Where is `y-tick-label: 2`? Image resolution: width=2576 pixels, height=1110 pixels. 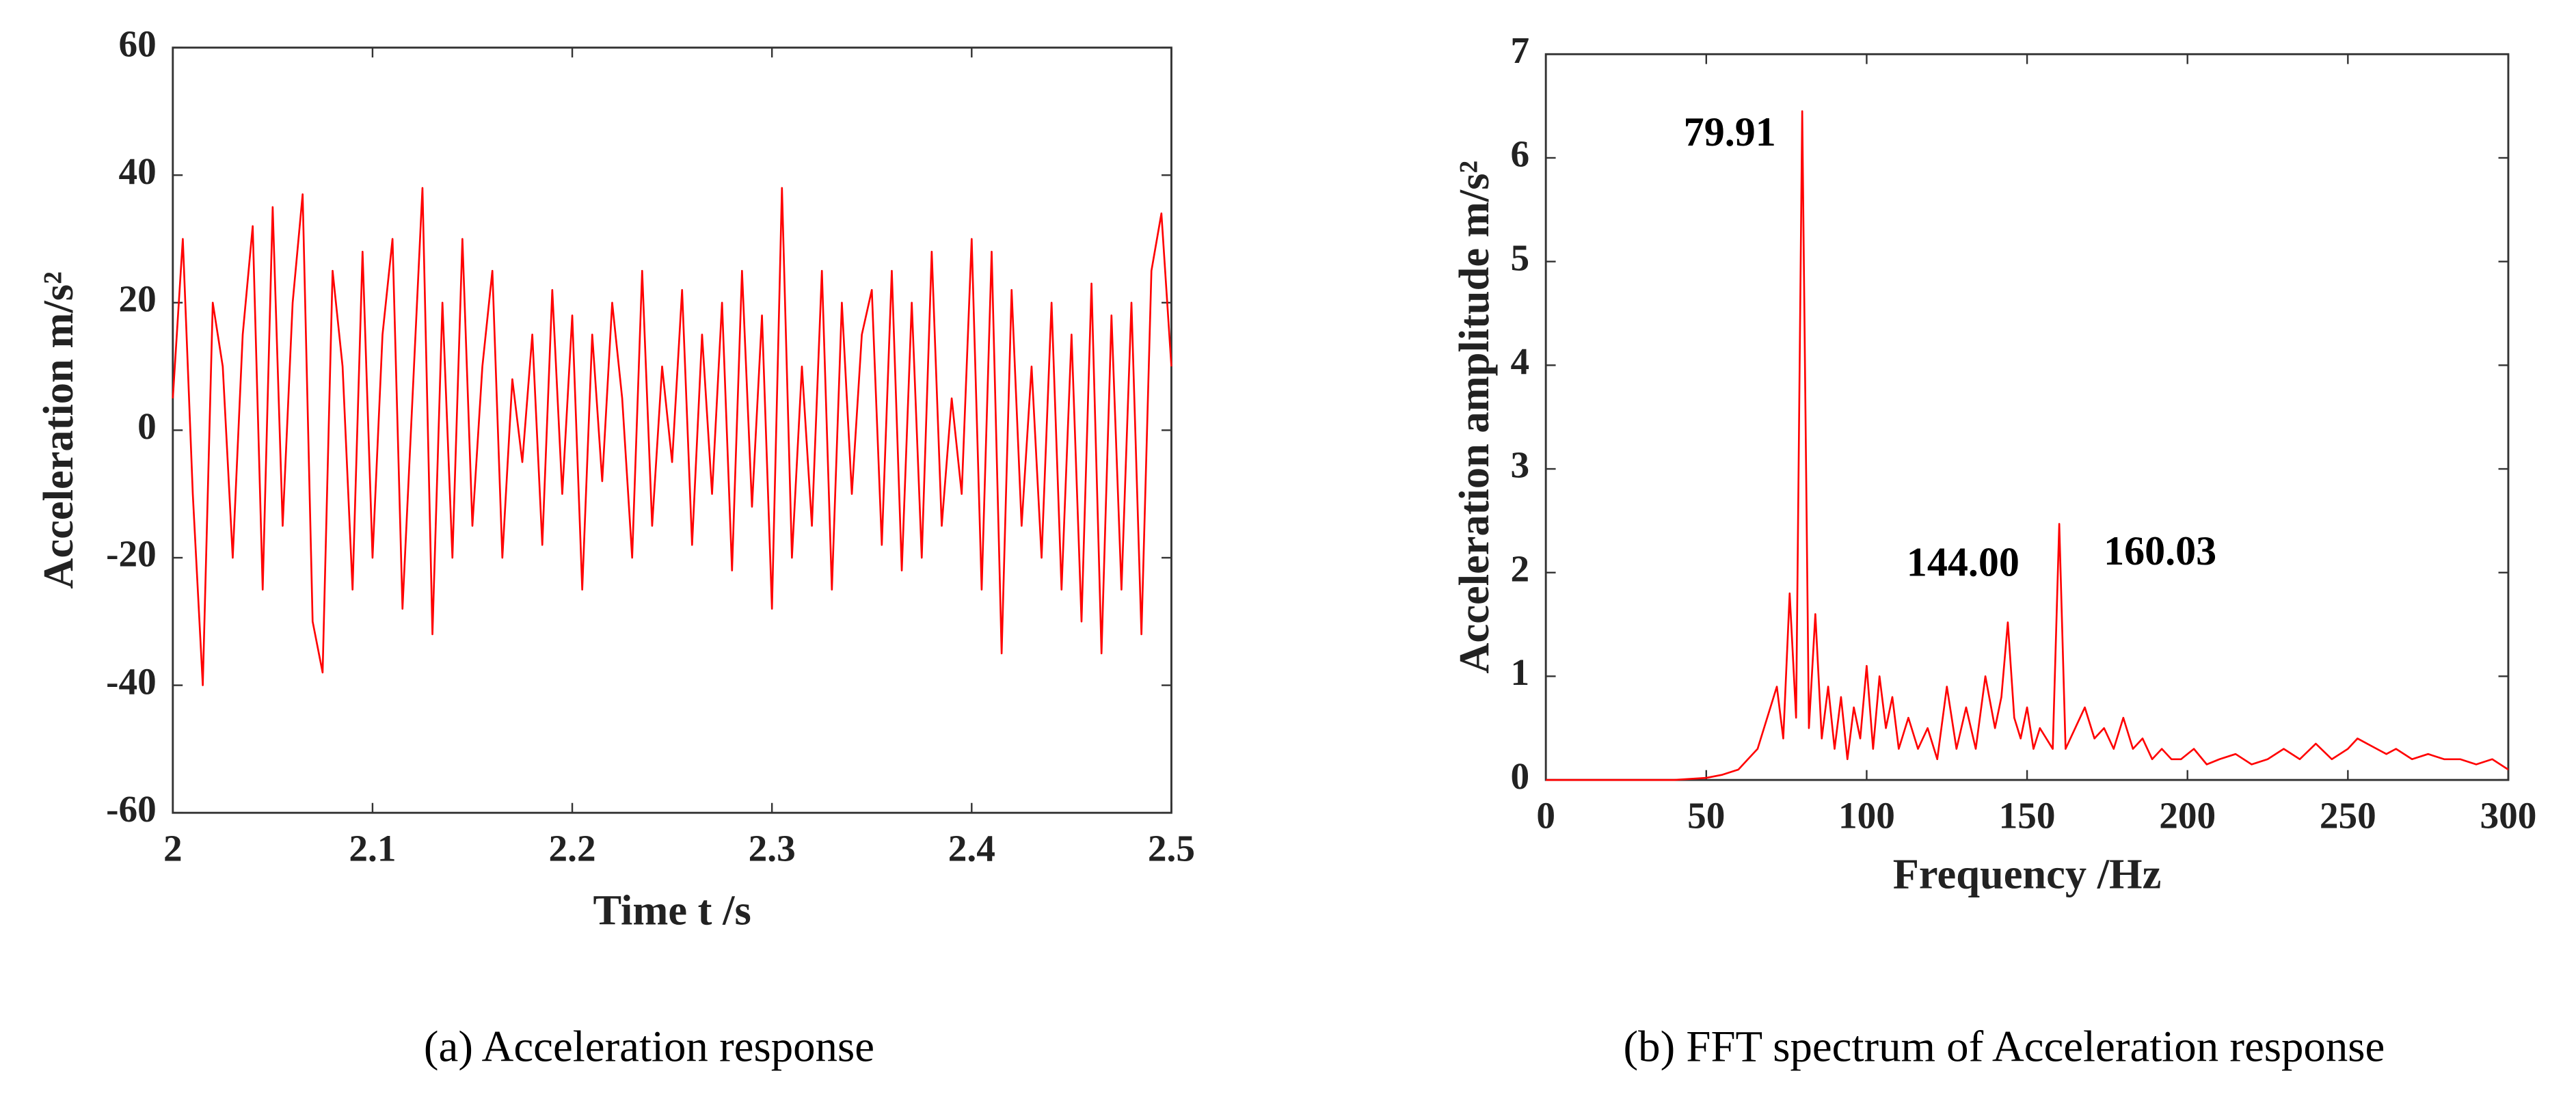 y-tick-label: 2 is located at coordinates (1520, 568).